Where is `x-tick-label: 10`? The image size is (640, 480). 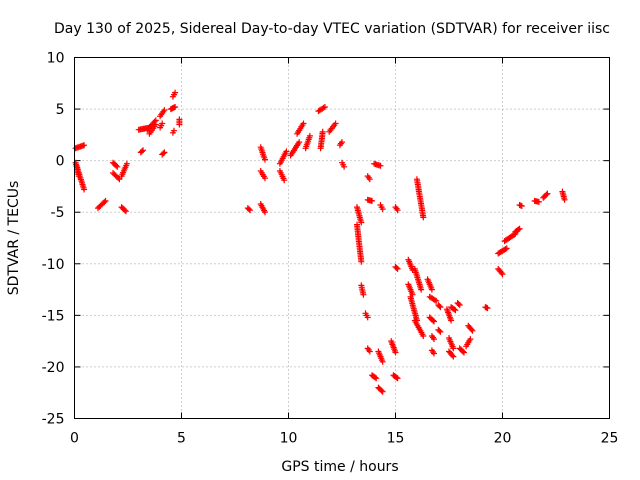
x-tick-label: 10 is located at coordinates (289, 439).